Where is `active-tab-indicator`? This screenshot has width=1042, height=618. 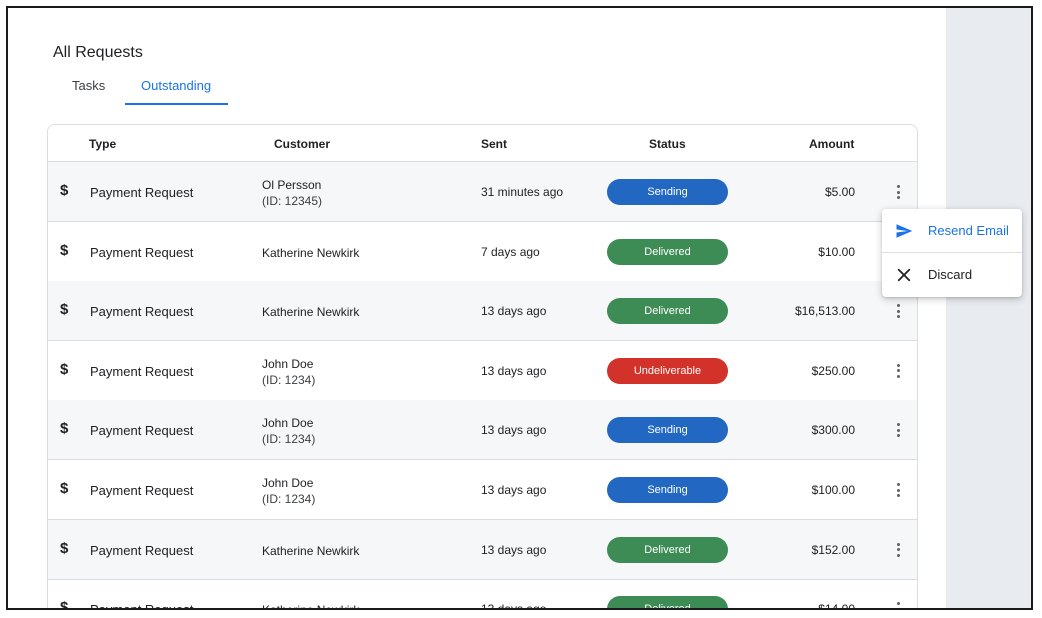
active-tab-indicator is located at coordinates (176, 104).